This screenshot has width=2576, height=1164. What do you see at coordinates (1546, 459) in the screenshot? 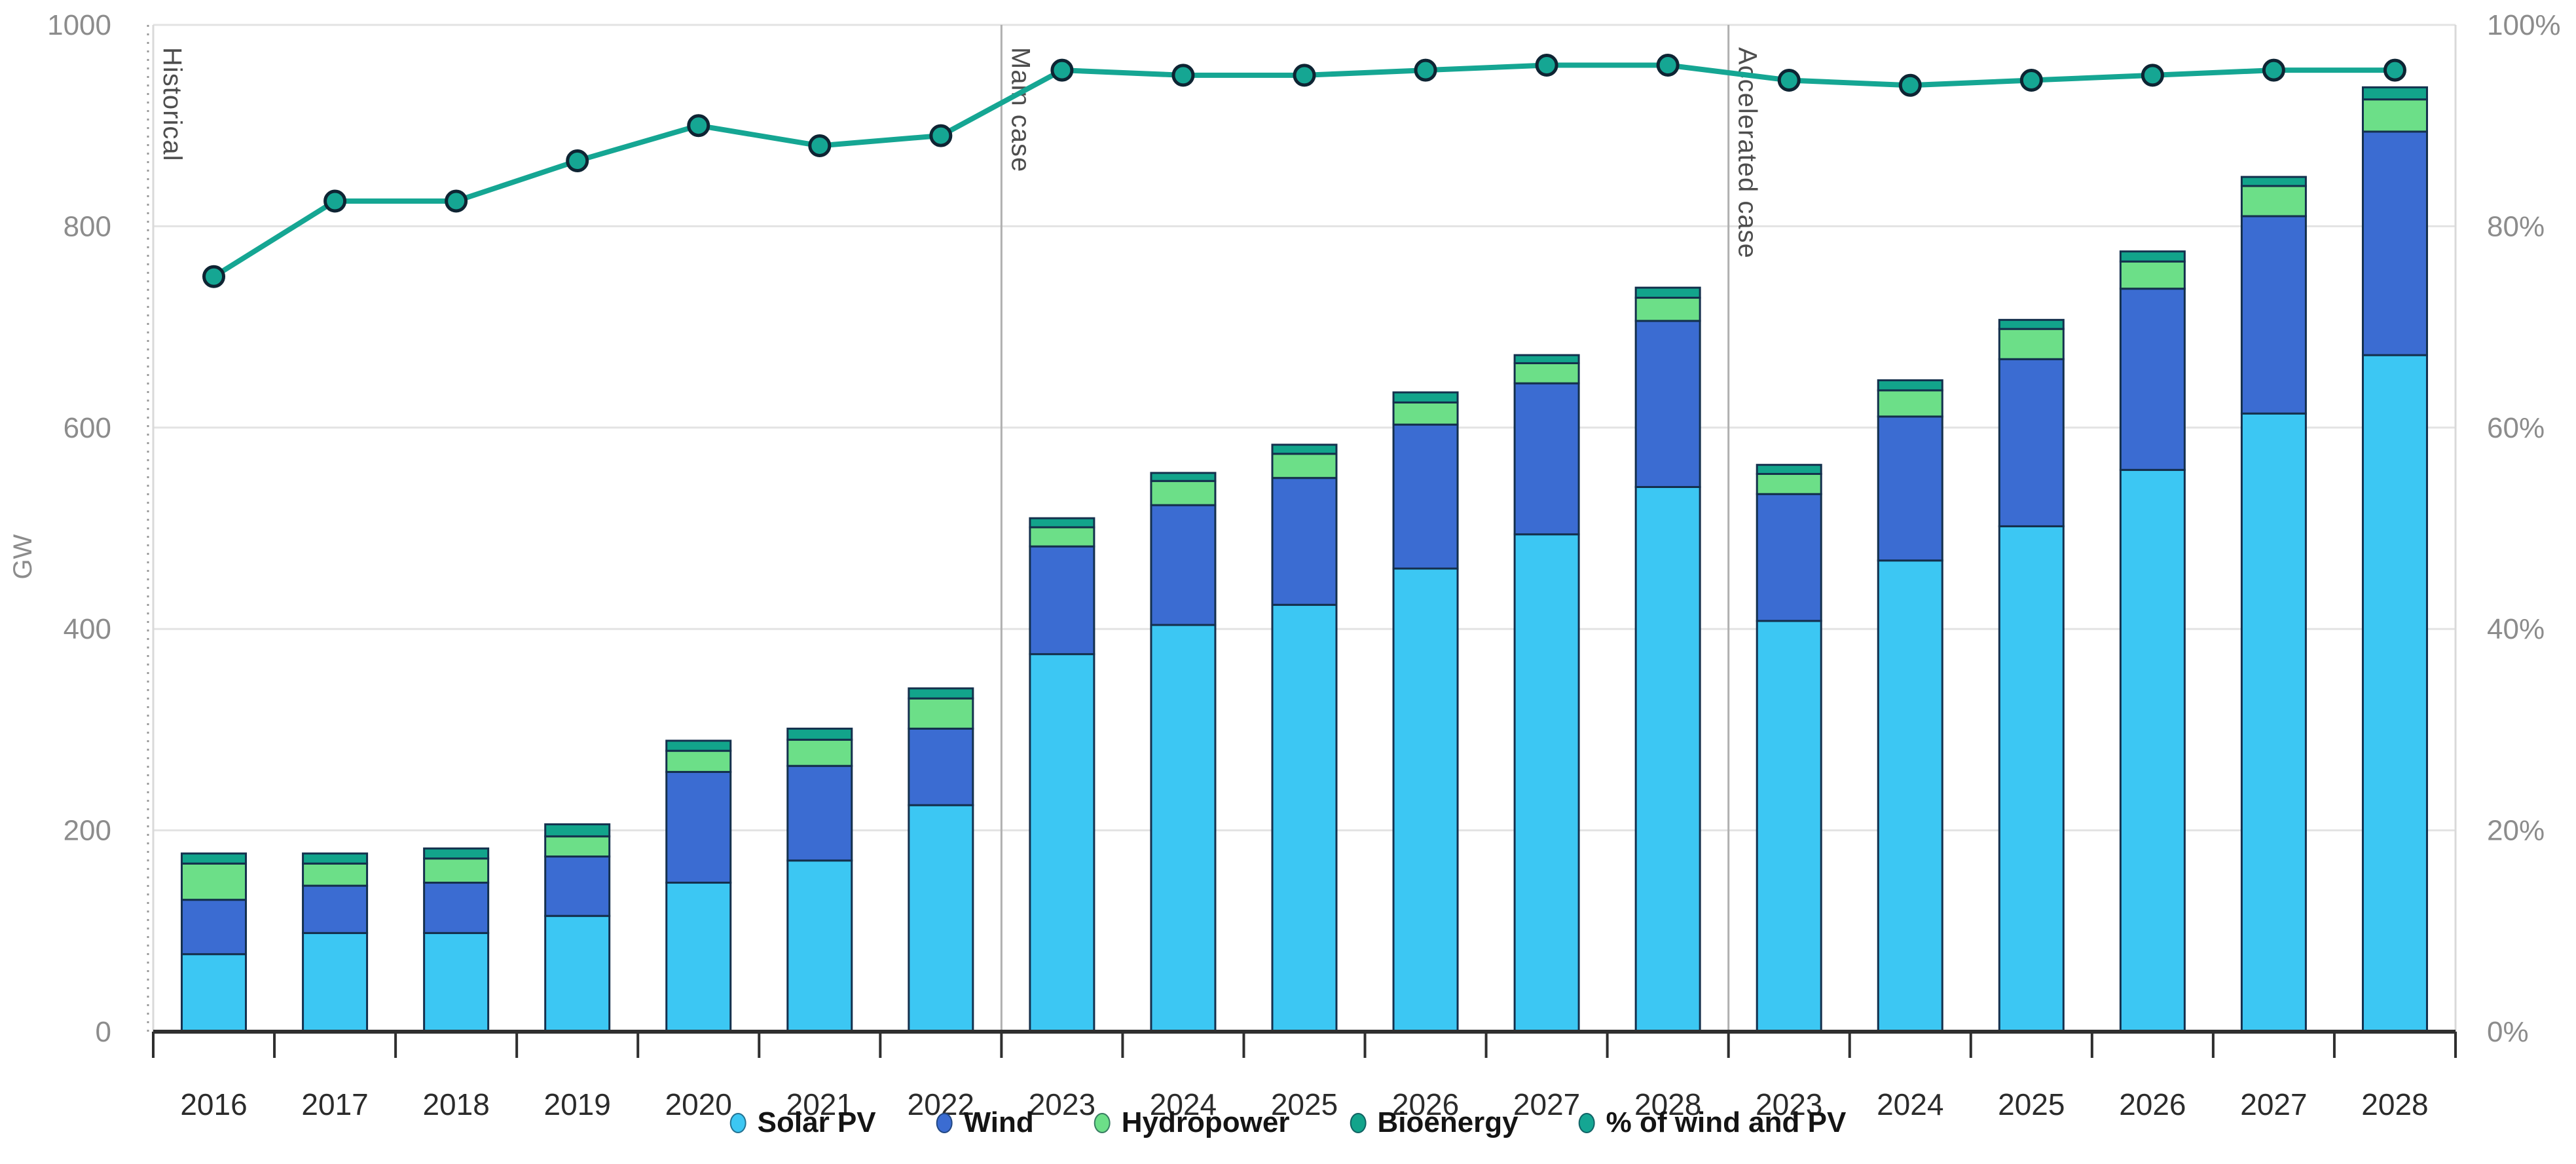
I see `bar-s1-2027-wind` at bounding box center [1546, 459].